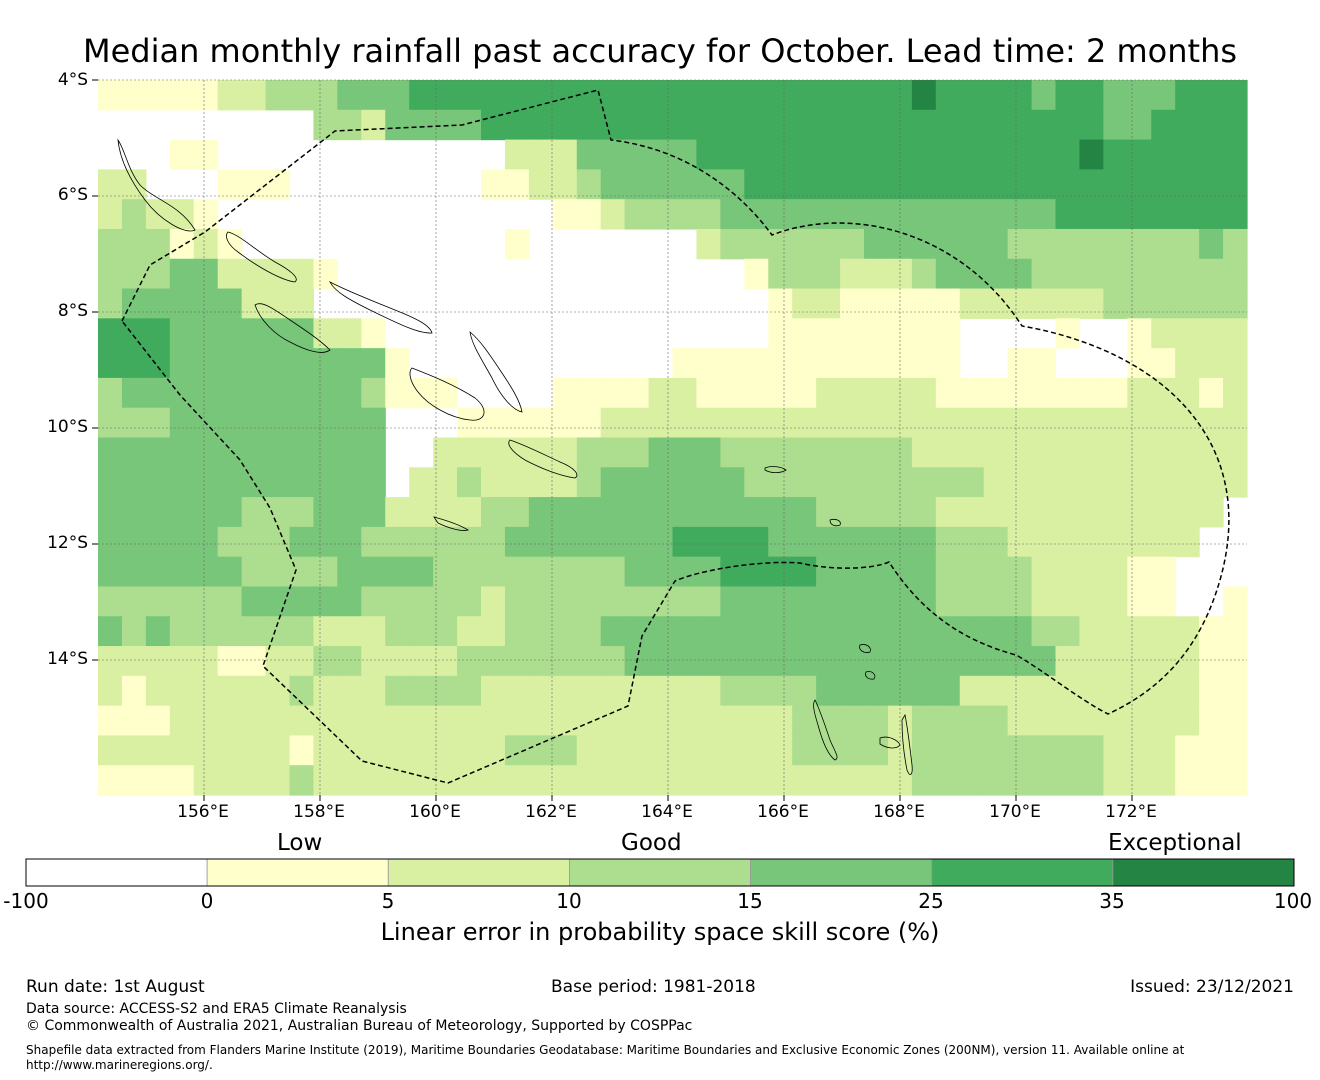 The image size is (1320, 1080). What do you see at coordinates (569, 901) in the screenshot?
I see `colorbar-tick-10: 10` at bounding box center [569, 901].